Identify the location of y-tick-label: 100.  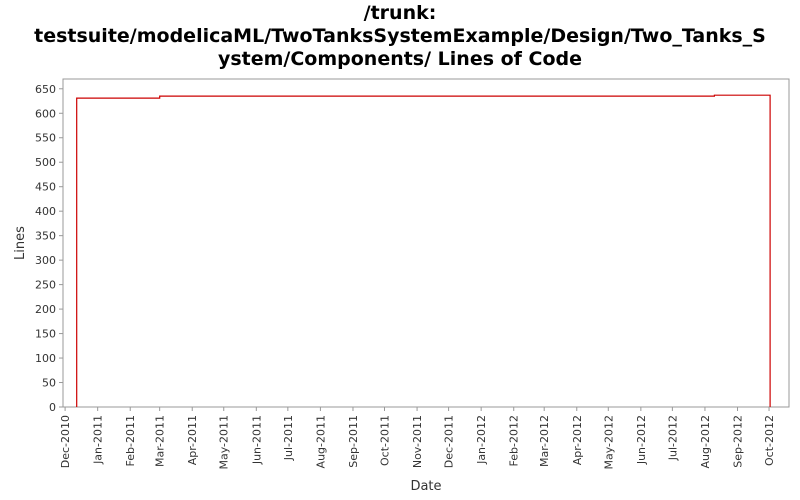
(45, 358).